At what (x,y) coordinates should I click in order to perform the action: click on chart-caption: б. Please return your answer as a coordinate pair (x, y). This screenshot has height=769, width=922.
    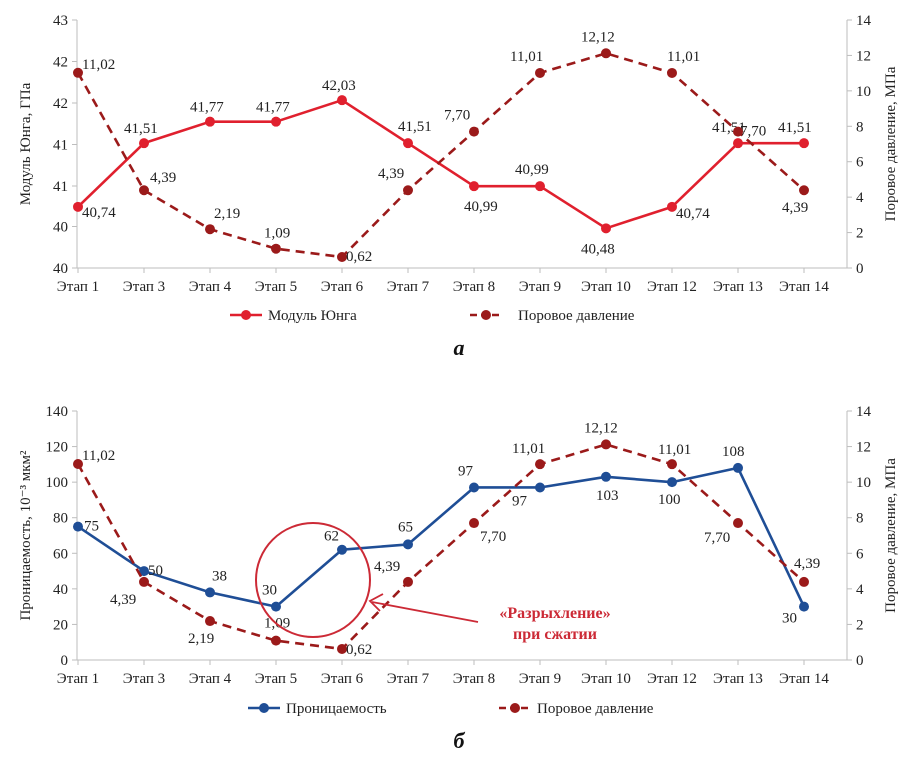
    Looking at the image, I should click on (460, 740).